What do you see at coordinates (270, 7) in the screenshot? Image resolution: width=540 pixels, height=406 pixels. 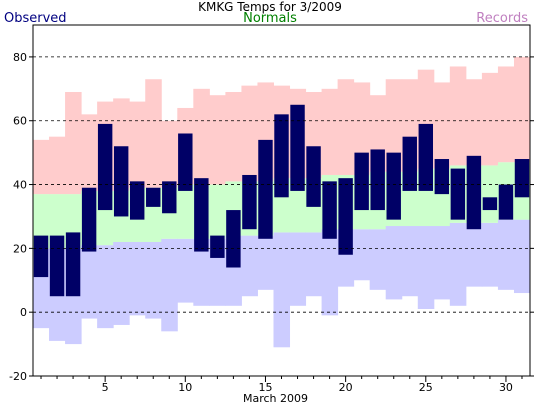 I see `chart-title: KMKG Temps for 3/2009` at bounding box center [270, 7].